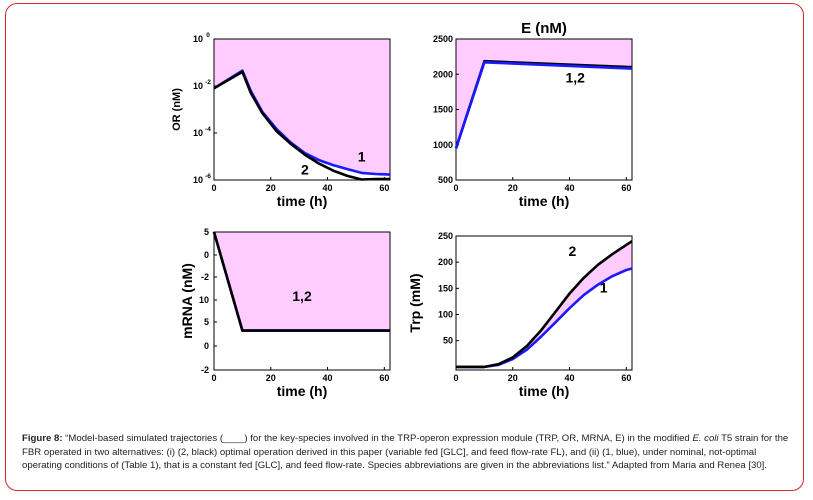 Image resolution: width=813 pixels, height=500 pixels. What do you see at coordinates (302, 296) in the screenshot?
I see `annotation-mrna: 1,2` at bounding box center [302, 296].